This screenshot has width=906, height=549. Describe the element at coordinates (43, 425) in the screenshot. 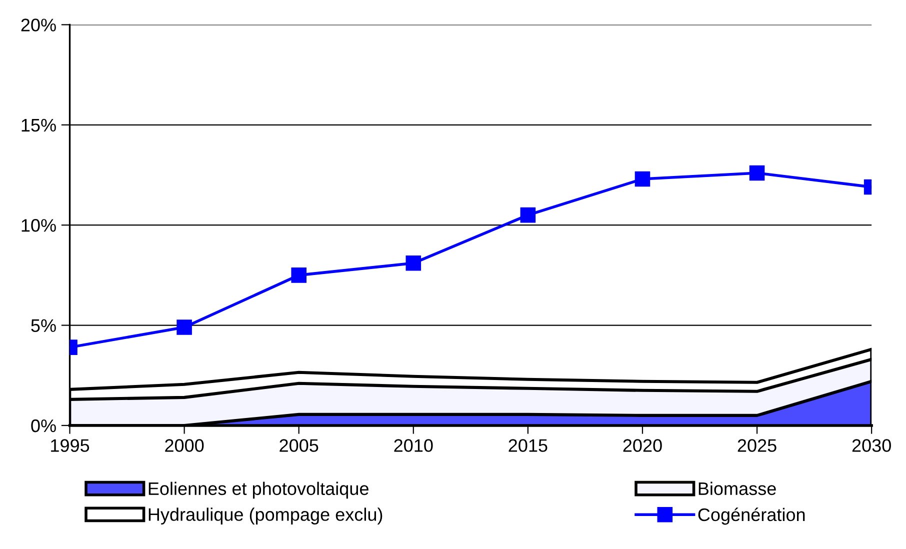

I see `y-tick-label: 0%` at that location.